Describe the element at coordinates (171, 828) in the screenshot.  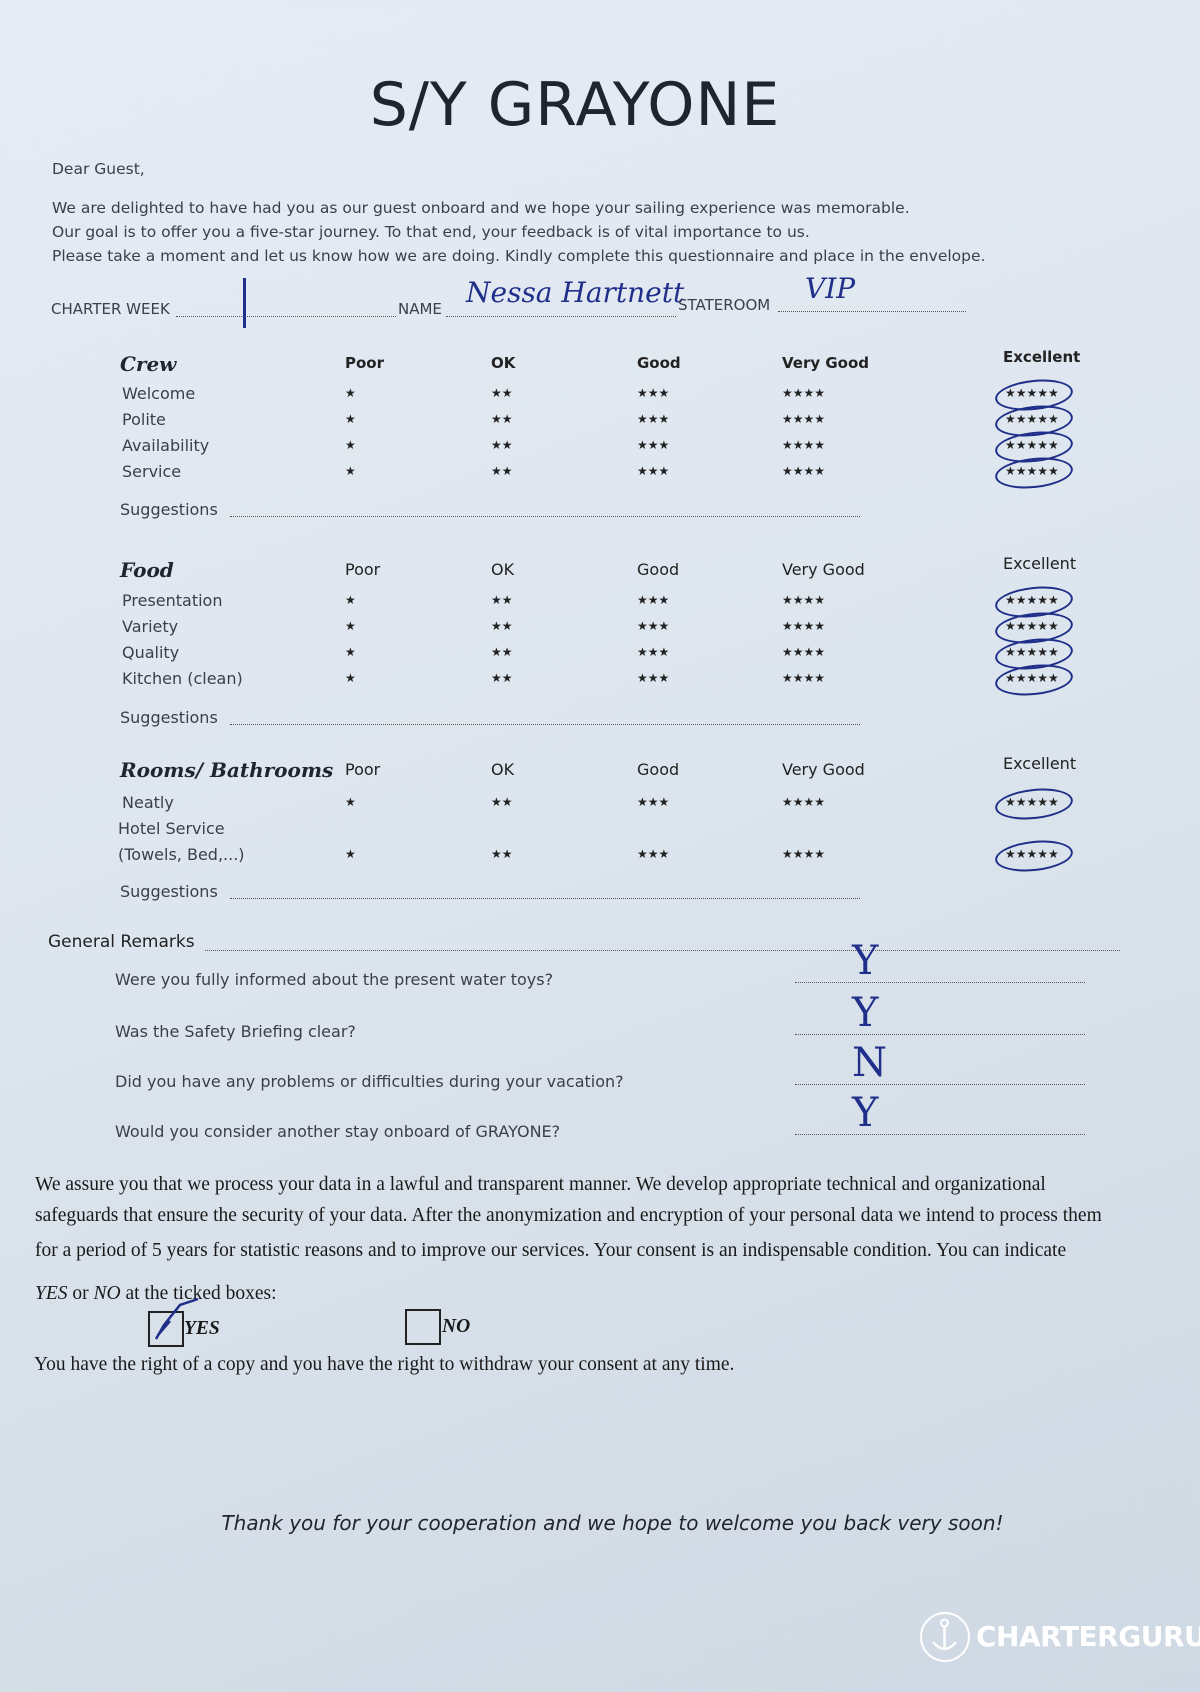
I see `item-label: Hotel Service` at that location.